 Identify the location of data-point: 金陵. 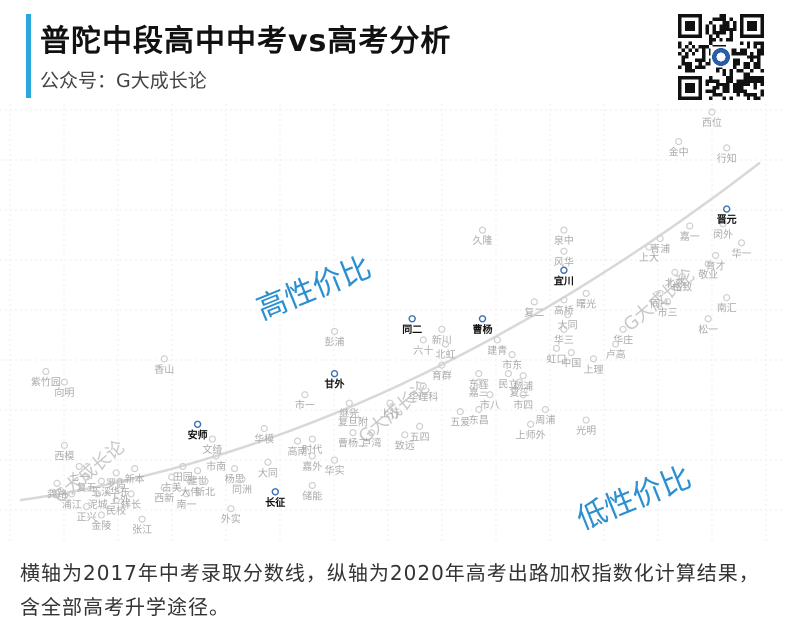
(101, 521).